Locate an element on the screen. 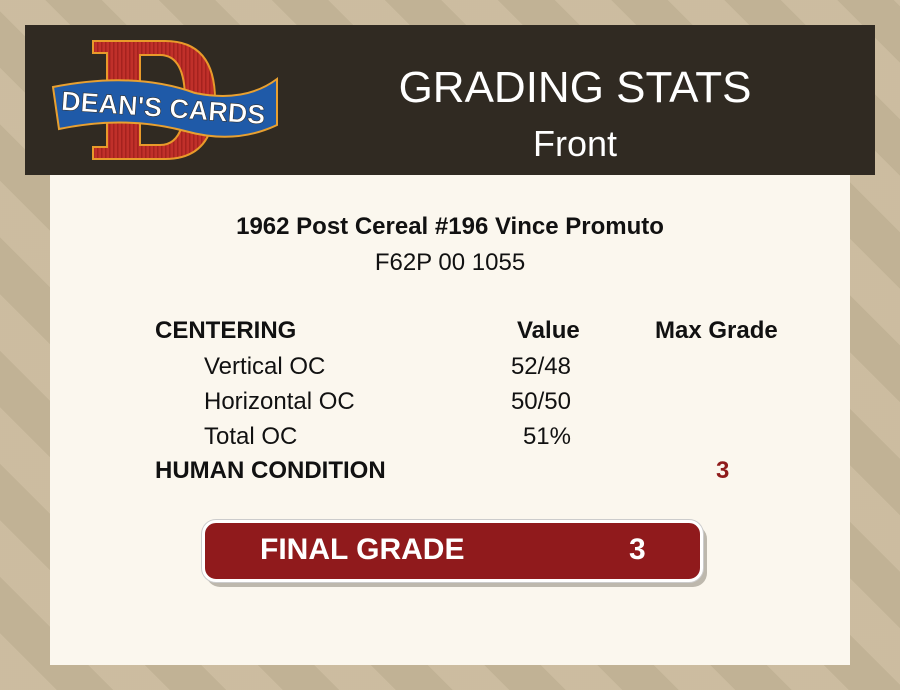 The height and width of the screenshot is (690, 900). total-oc-value: 51% is located at coordinates (546, 436).